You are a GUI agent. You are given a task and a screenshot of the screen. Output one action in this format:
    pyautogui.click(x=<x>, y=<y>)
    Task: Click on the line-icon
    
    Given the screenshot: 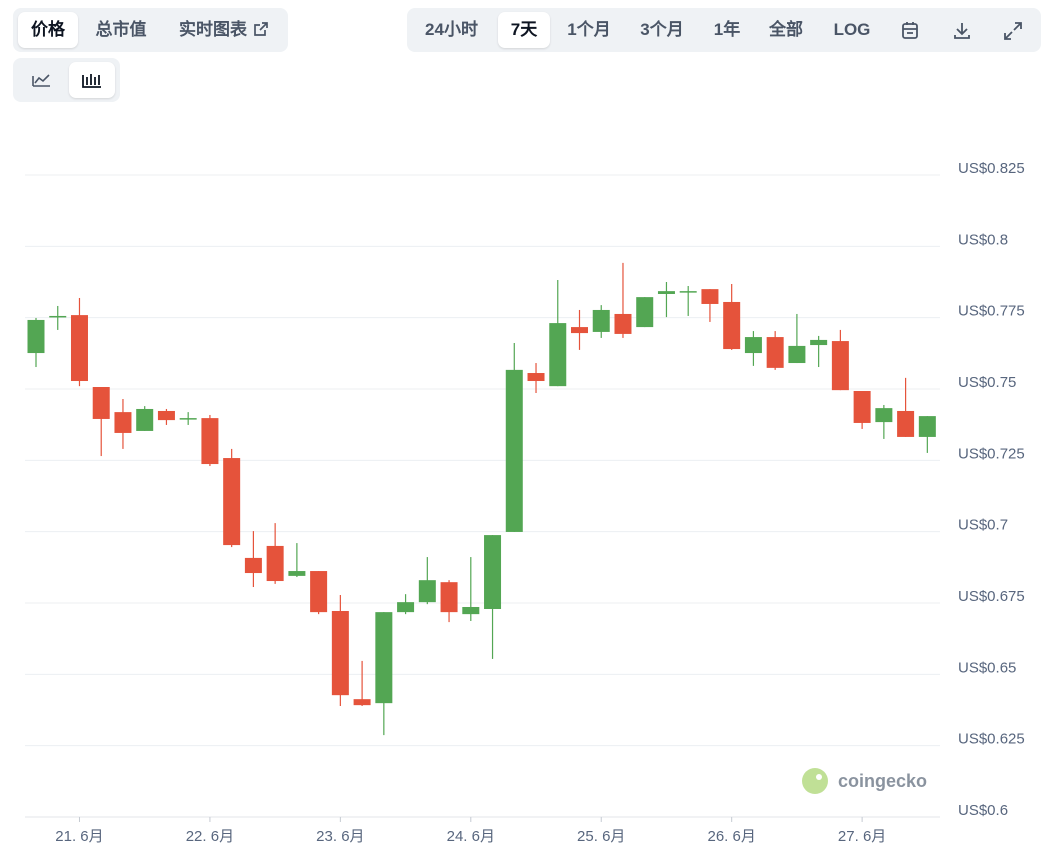 What is the action you would take?
    pyautogui.click(x=41, y=80)
    